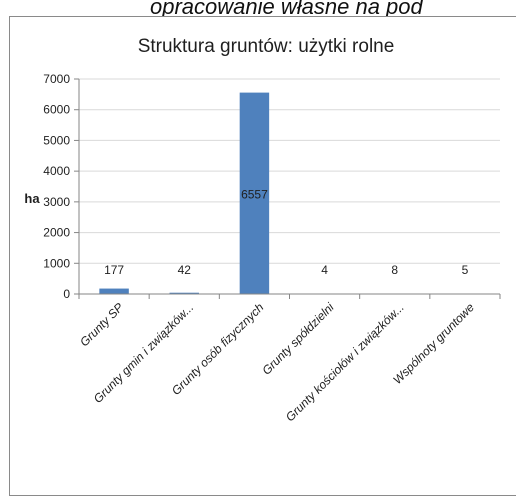  What do you see at coordinates (66, 294) in the screenshot?
I see `y-tick-label: 0` at bounding box center [66, 294].